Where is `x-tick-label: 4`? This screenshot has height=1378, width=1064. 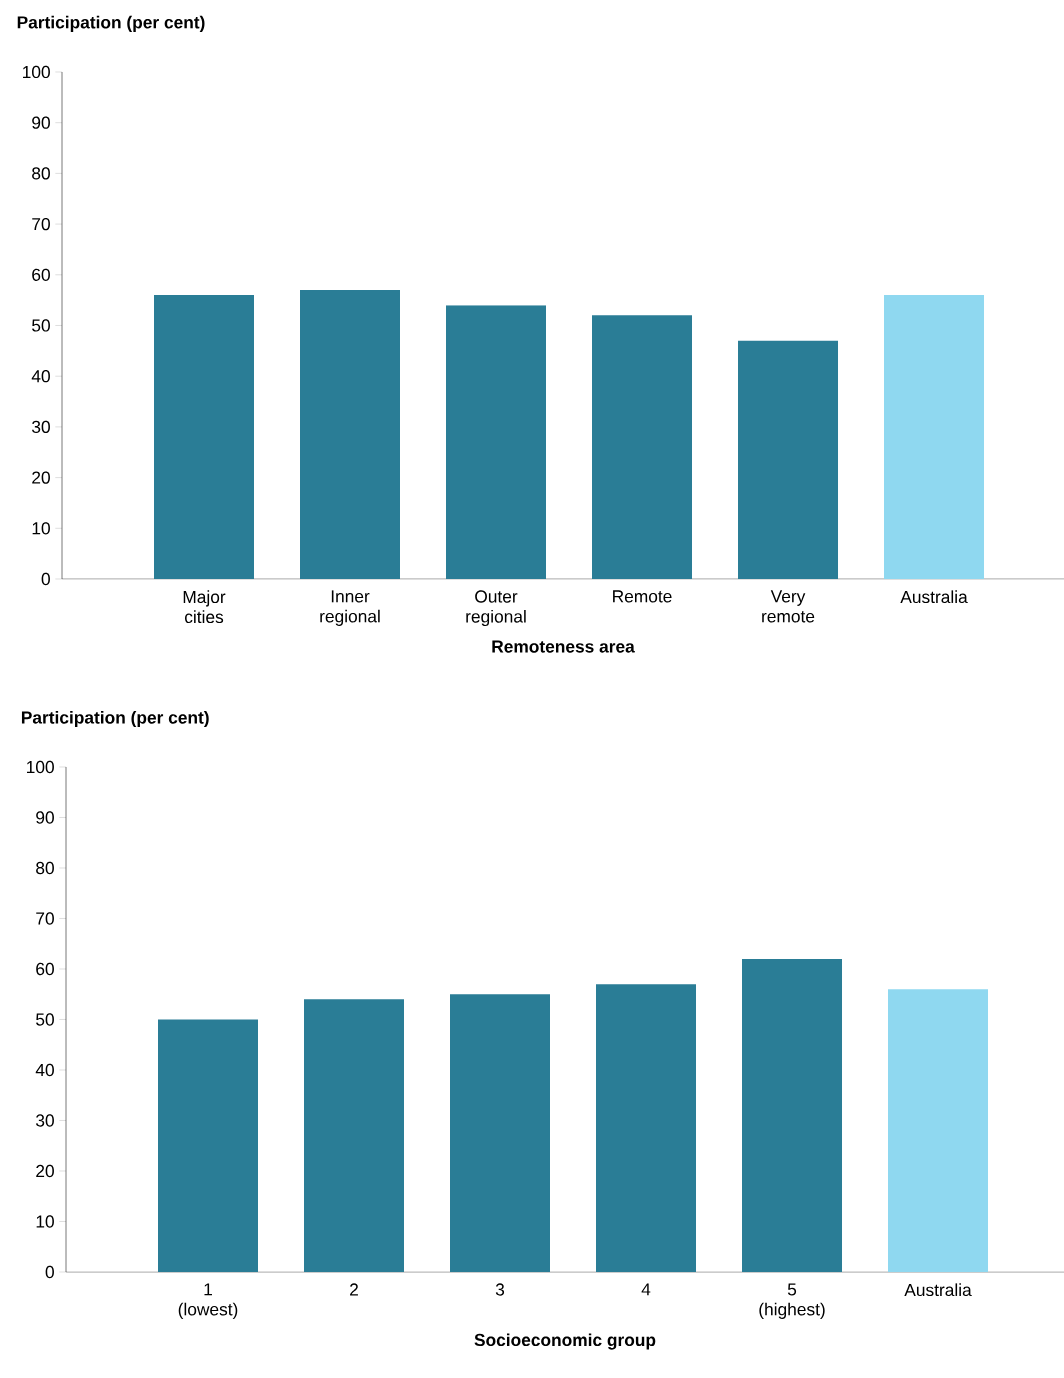 x-tick-label: 4 is located at coordinates (646, 1289).